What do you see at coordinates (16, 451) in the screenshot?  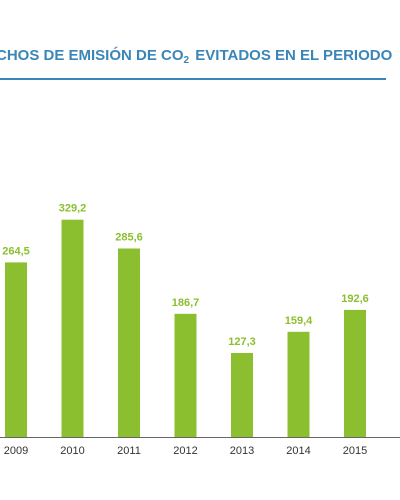 I see `x-tick-label-2009: 2009` at bounding box center [16, 451].